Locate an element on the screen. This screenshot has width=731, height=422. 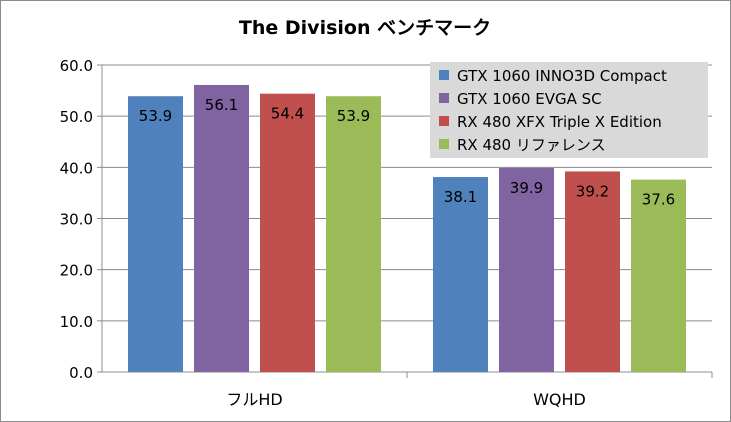
legend-box is located at coordinates (569, 110).